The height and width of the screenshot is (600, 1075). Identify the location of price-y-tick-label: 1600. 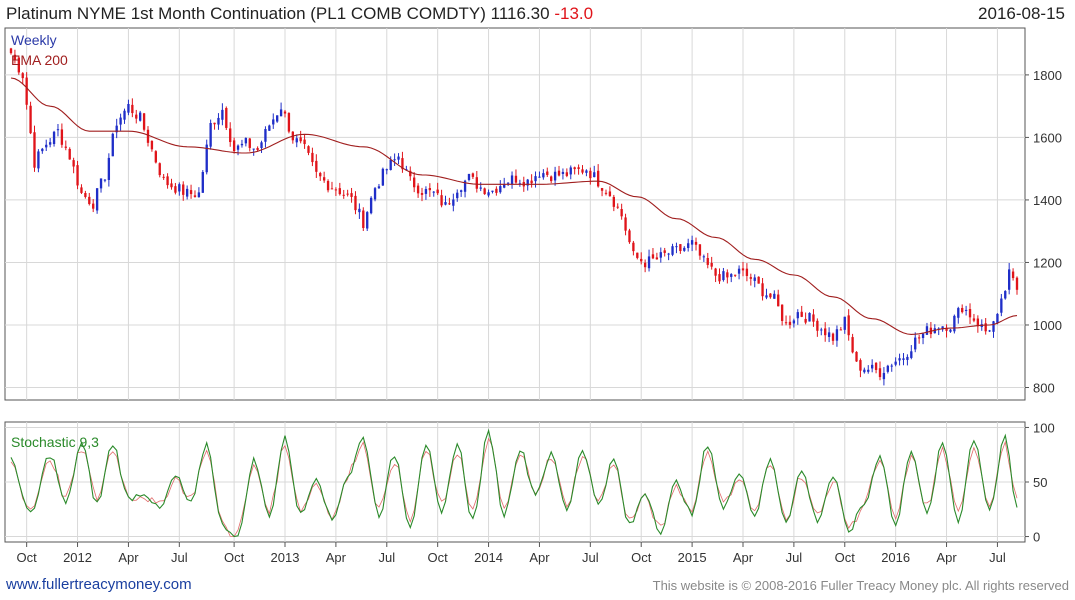
(1047, 137).